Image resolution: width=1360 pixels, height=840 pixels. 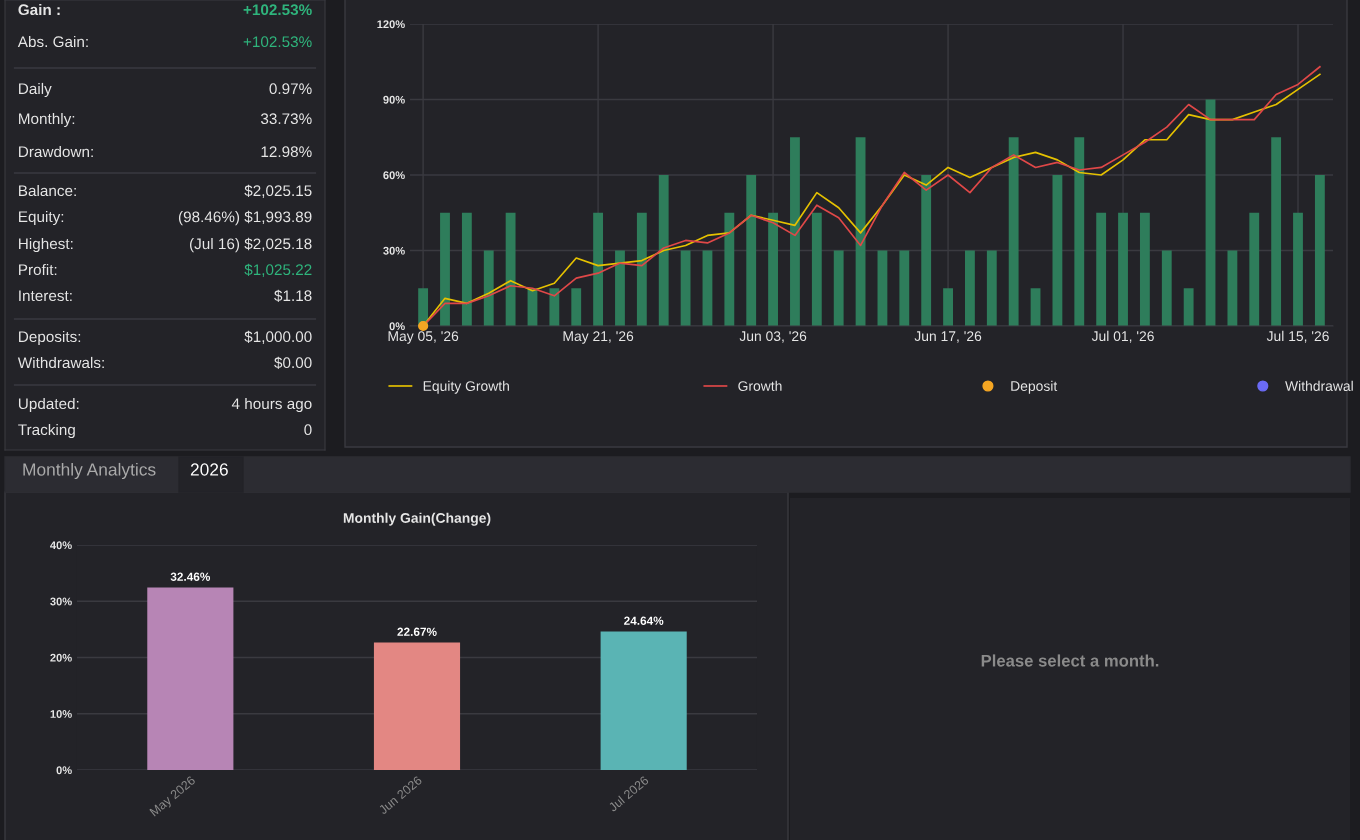 What do you see at coordinates (417, 631) in the screenshot?
I see `data-label: 22.67%` at bounding box center [417, 631].